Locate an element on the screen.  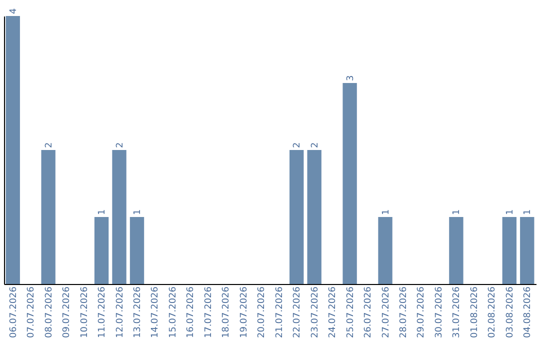
x-tick-label: 24.07.2026 is located at coordinates (333, 312).